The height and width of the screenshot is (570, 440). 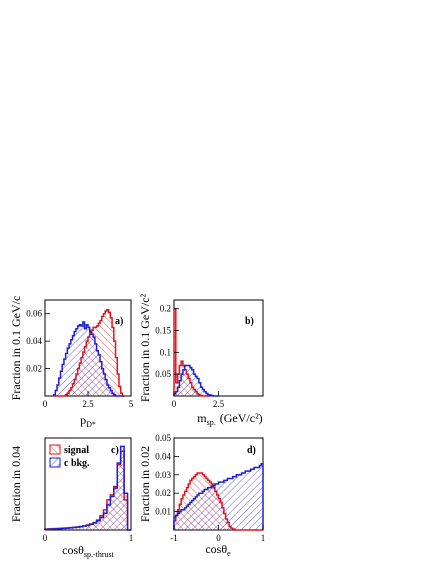 I want to click on panel-d-background-outline, so click(x=218, y=496).